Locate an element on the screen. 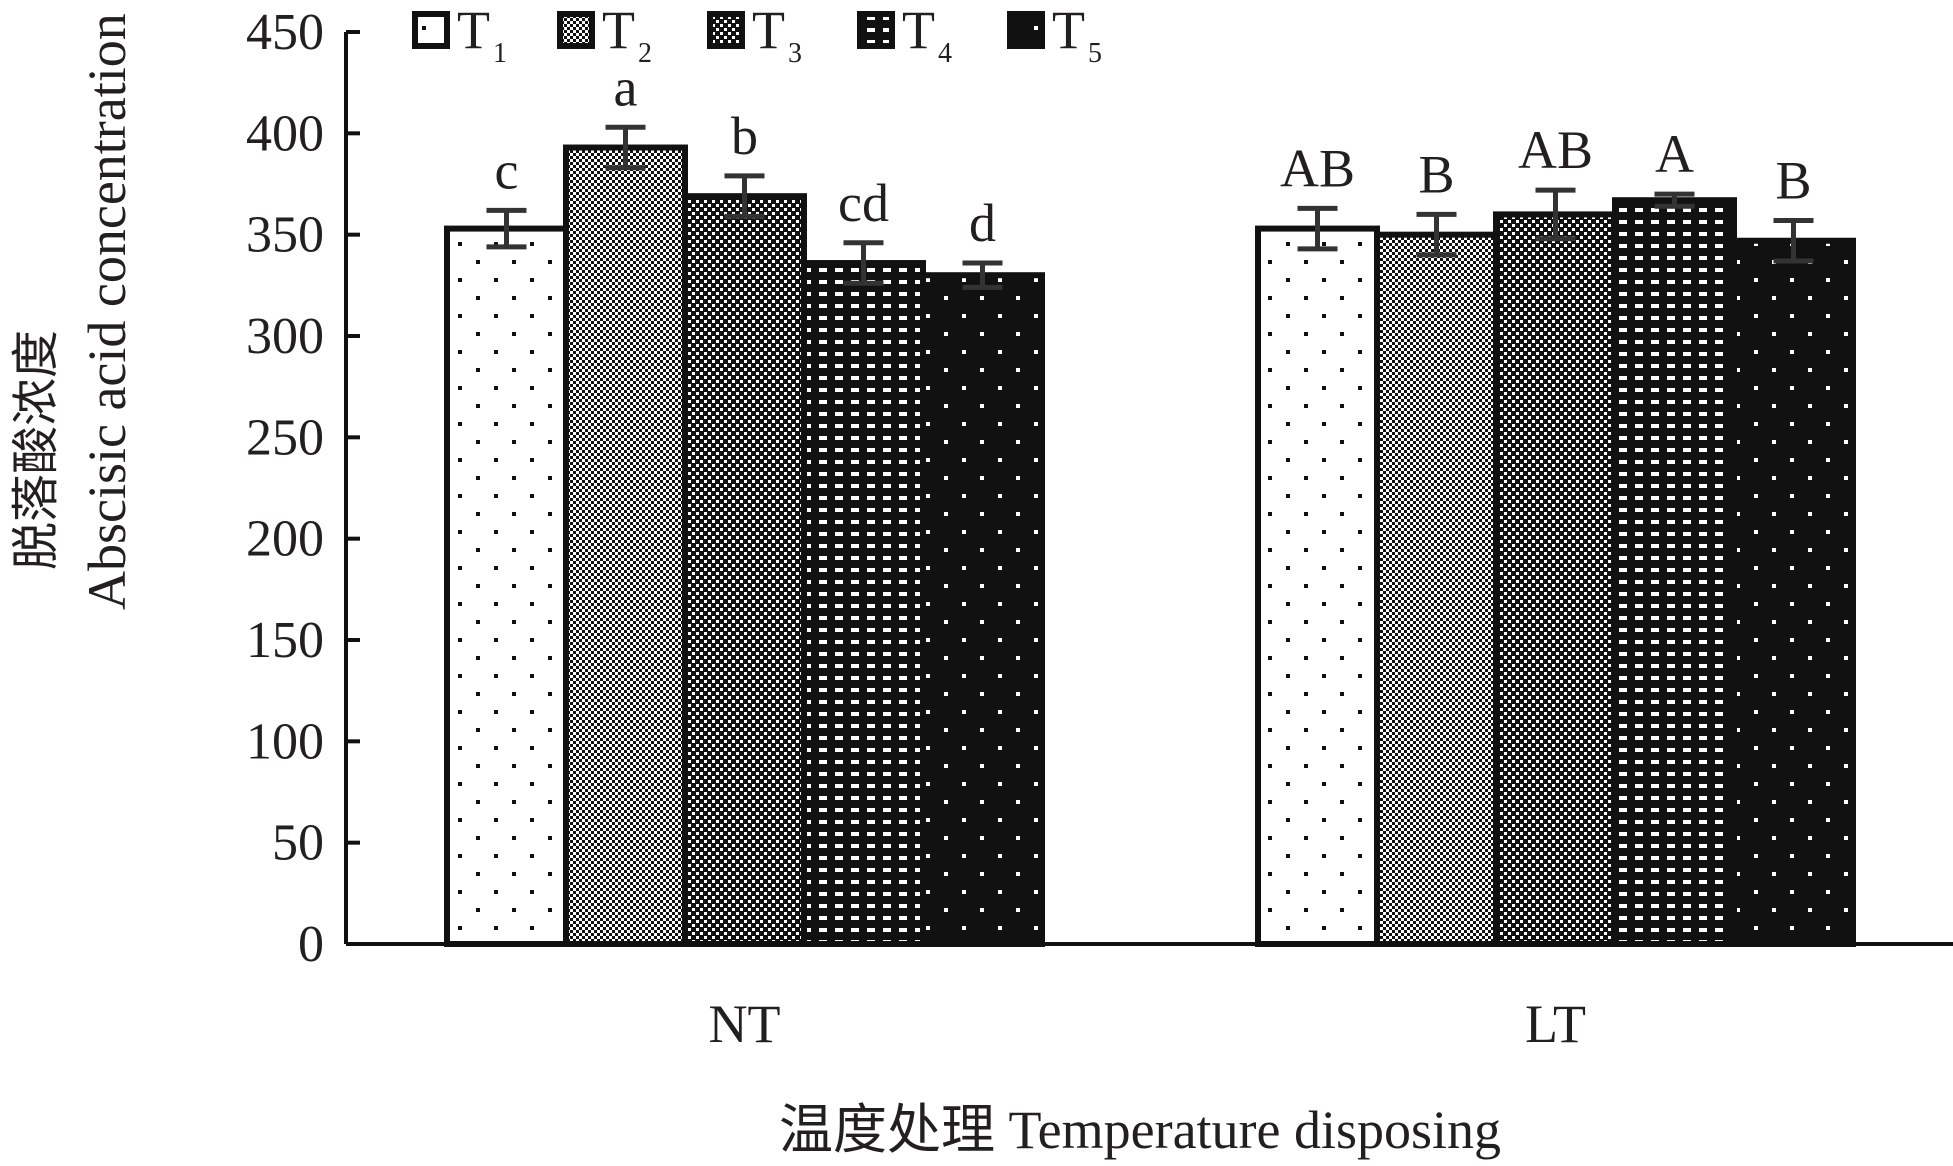 The height and width of the screenshot is (1166, 1953). y-axis-title-text: Abscisic acid concentration (μg·L is located at coordinates (107, 305).